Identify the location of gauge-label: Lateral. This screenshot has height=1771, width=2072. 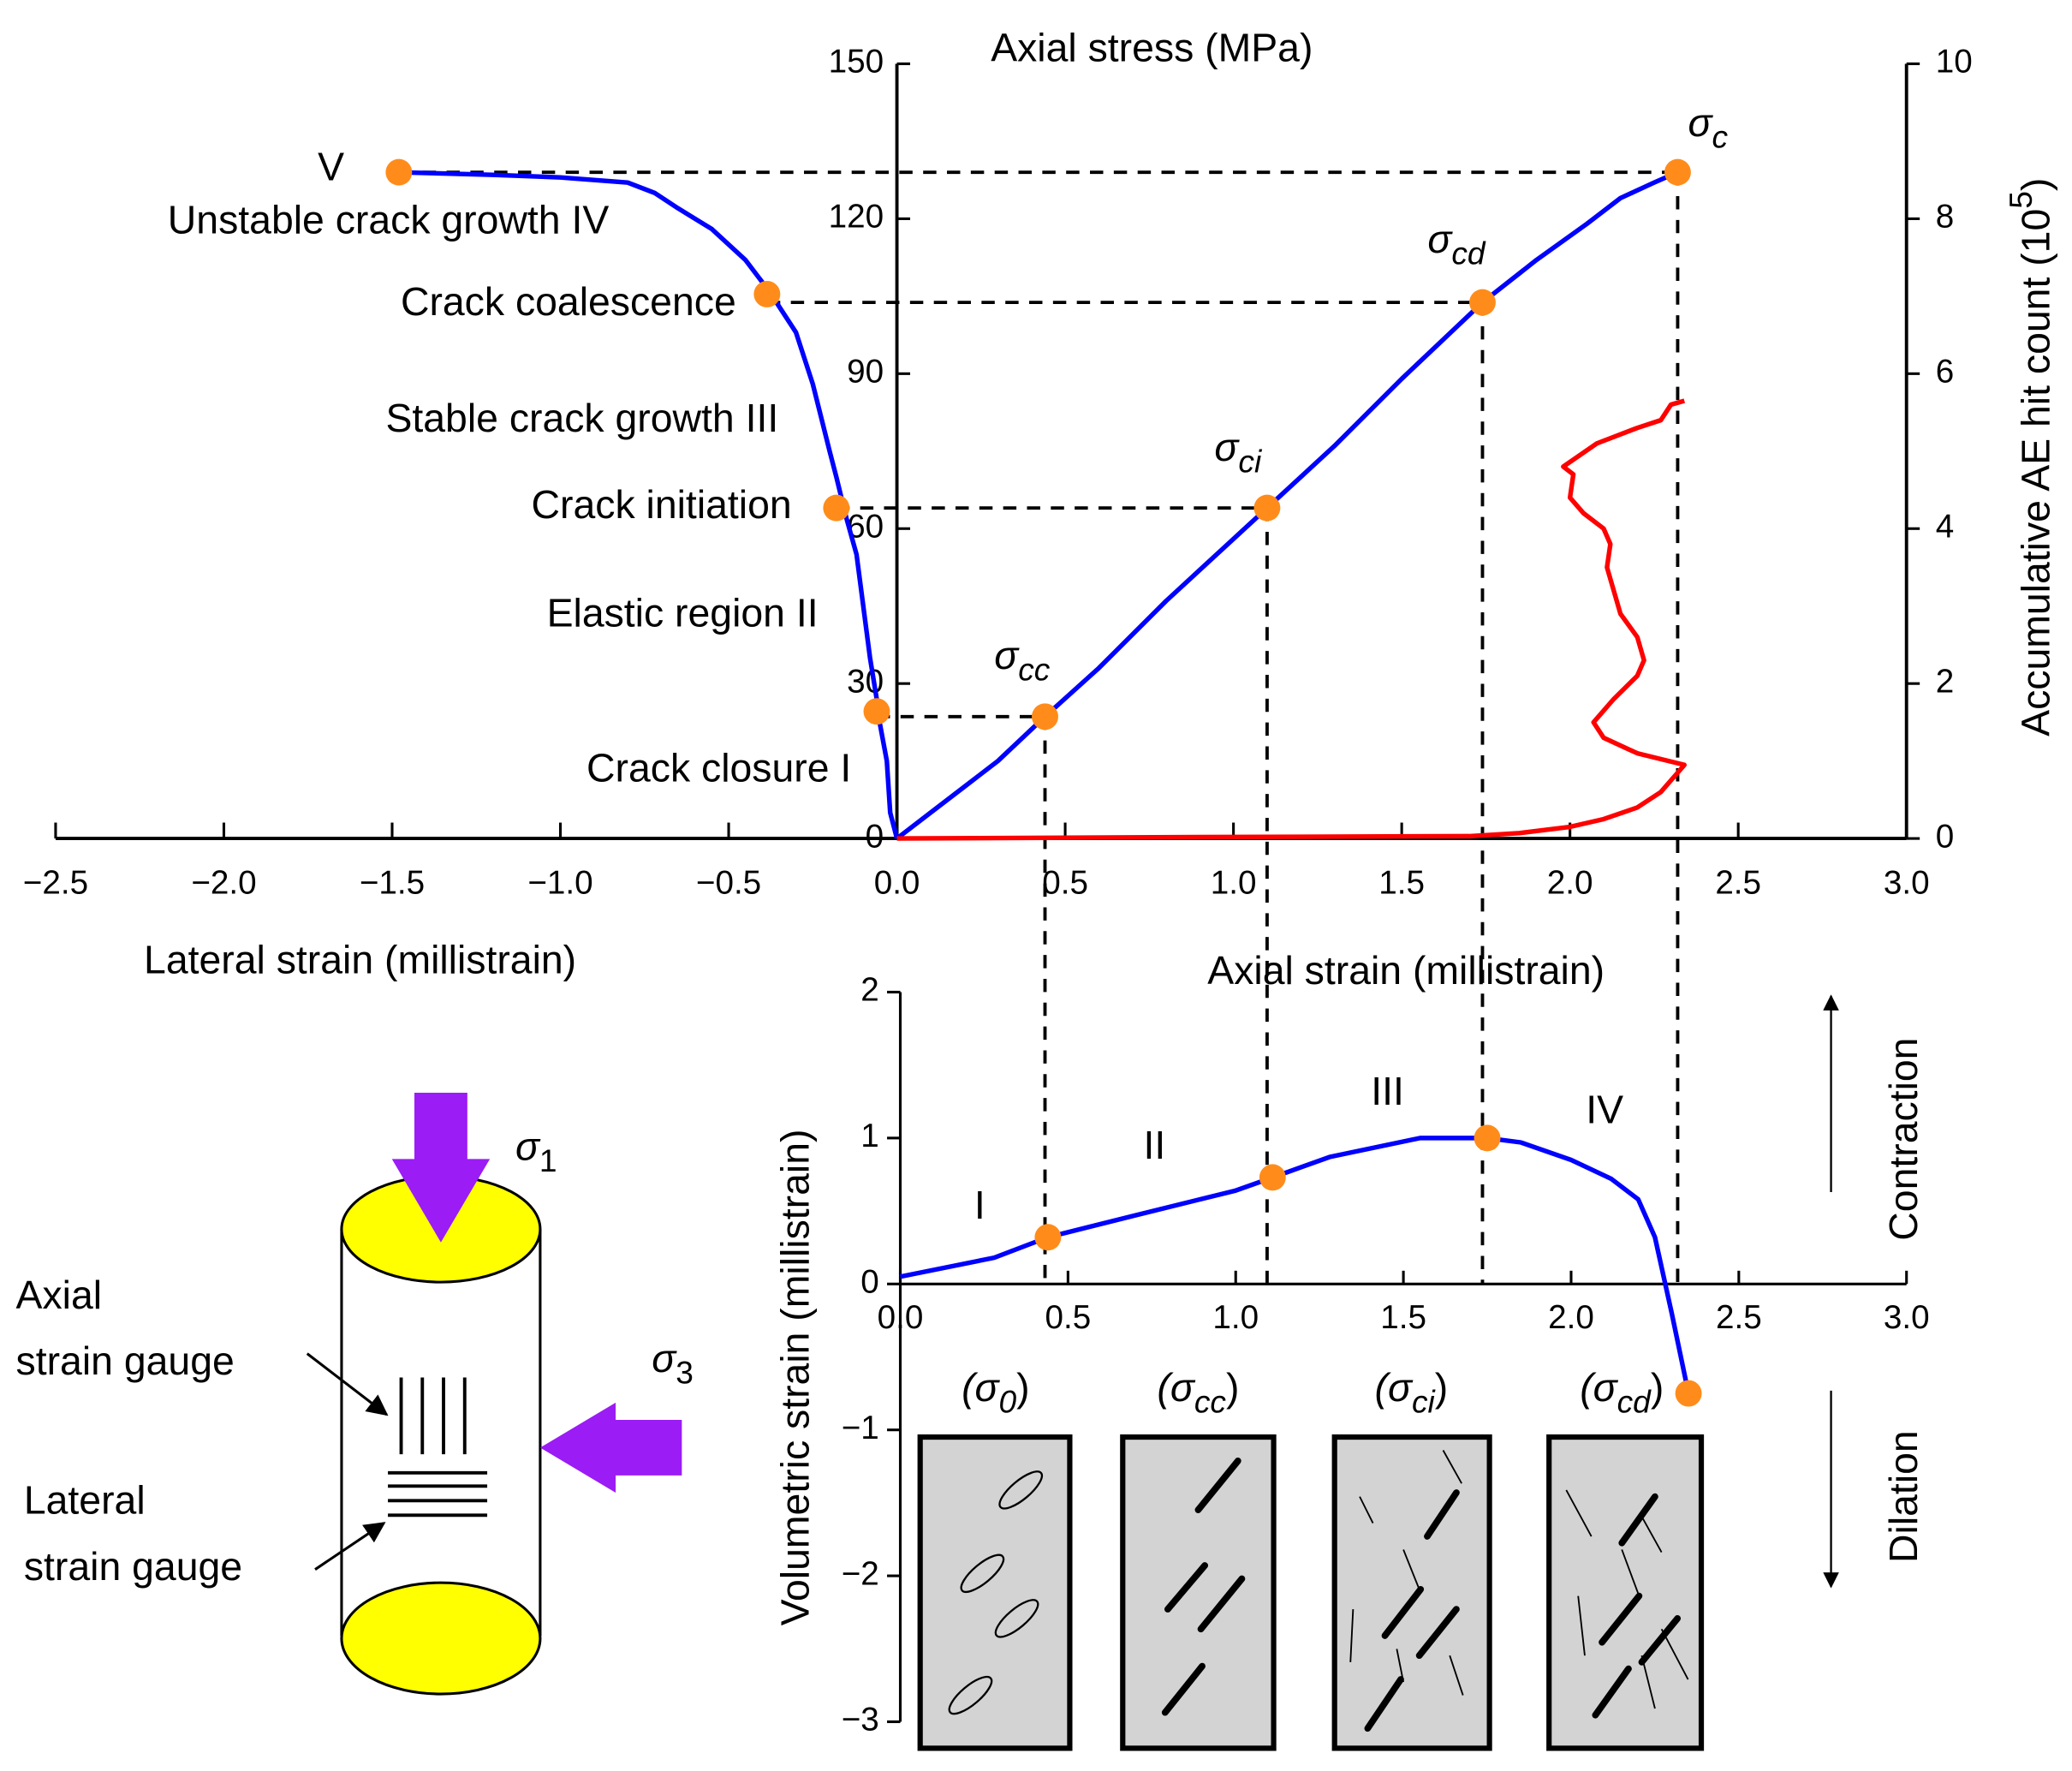
(85, 1500).